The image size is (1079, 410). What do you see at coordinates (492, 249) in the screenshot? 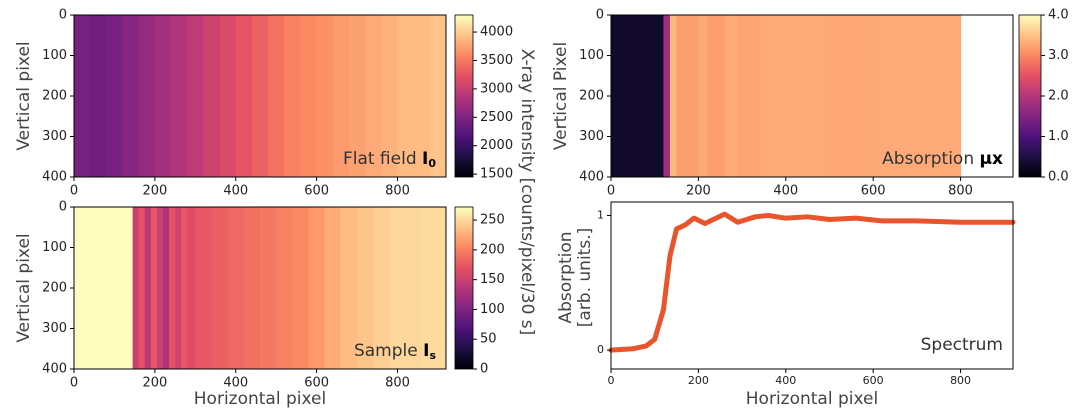
I see `colorbar-tick-label: 200` at bounding box center [492, 249].